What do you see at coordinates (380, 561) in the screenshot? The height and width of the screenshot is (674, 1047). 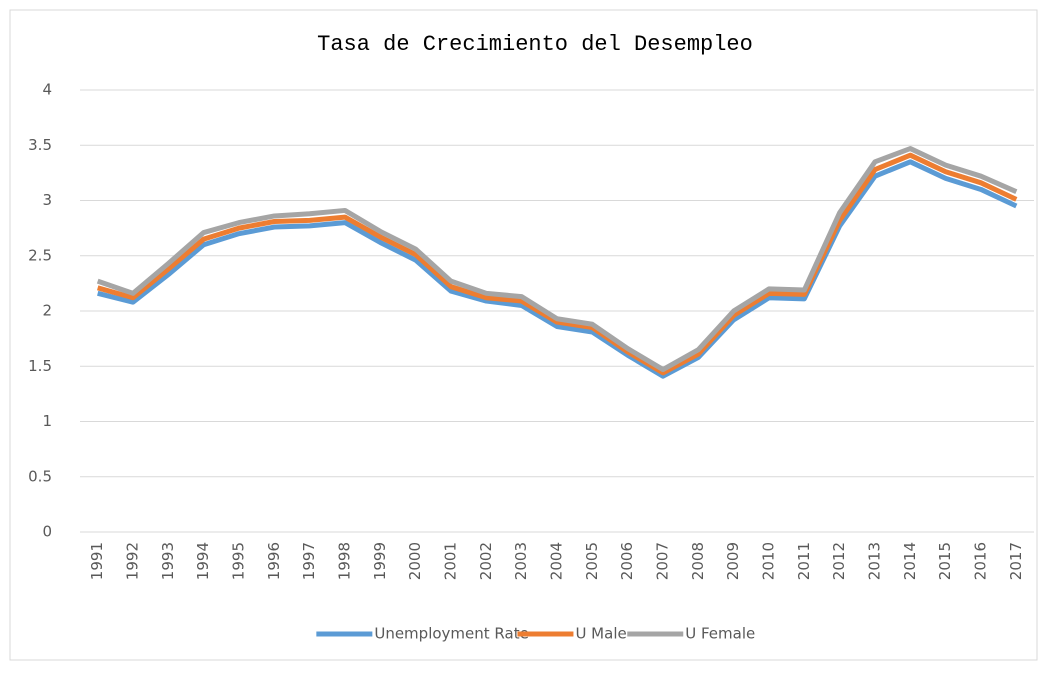 I see `x-tick-label: 1999` at bounding box center [380, 561].